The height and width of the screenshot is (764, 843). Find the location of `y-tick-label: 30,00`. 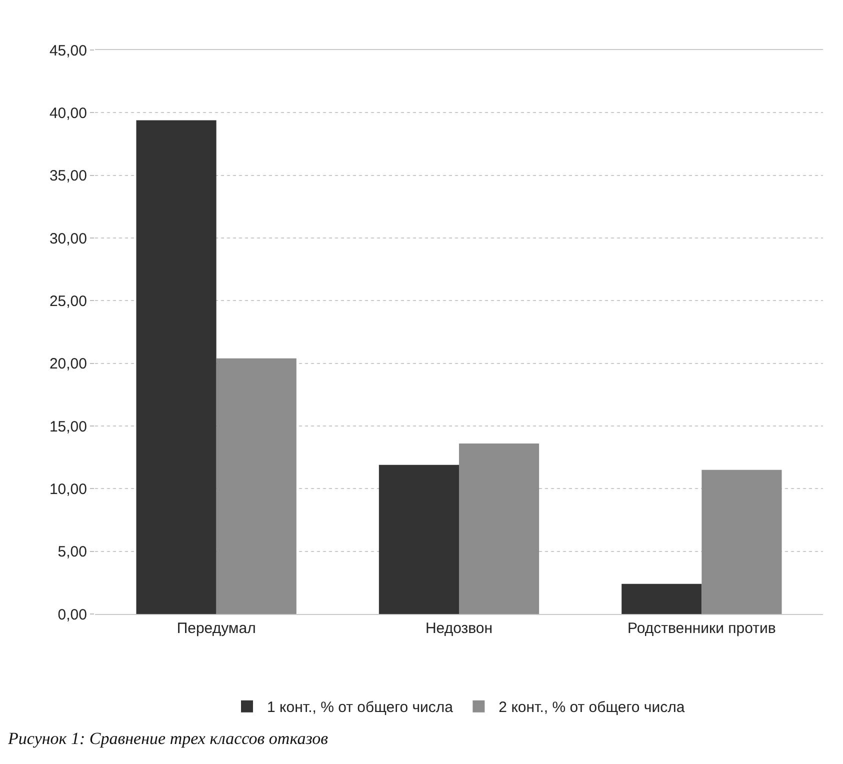

y-tick-label: 30,00 is located at coordinates (68, 239).